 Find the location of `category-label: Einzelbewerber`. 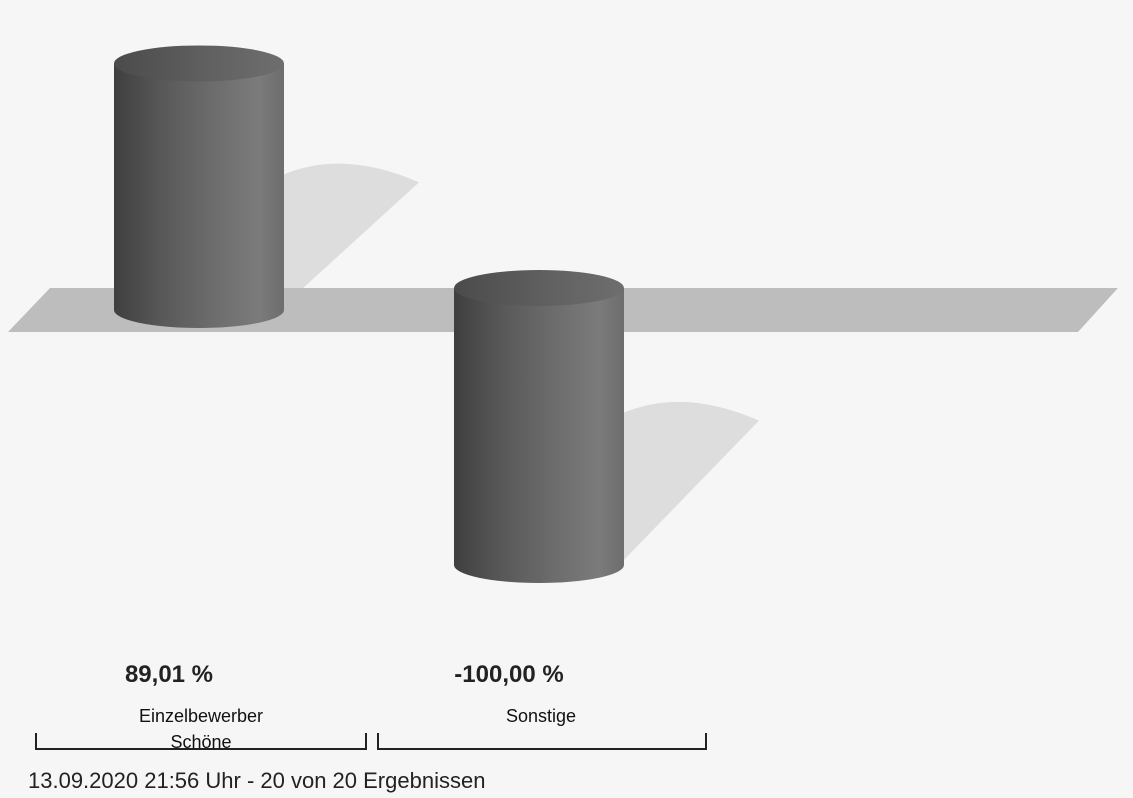

category-label: Einzelbewerber is located at coordinates (201, 716).